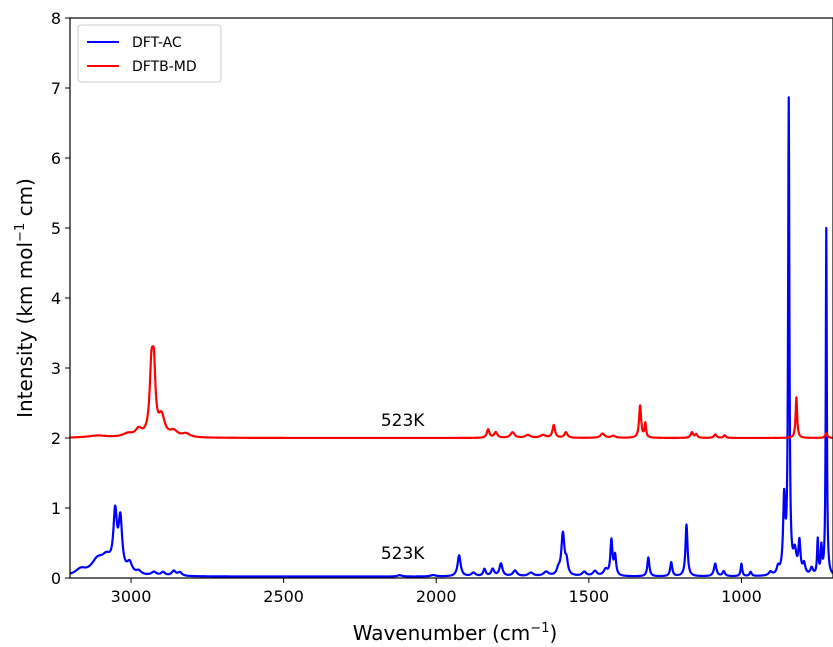  I want to click on y-tick-label: 6, so click(56, 158).